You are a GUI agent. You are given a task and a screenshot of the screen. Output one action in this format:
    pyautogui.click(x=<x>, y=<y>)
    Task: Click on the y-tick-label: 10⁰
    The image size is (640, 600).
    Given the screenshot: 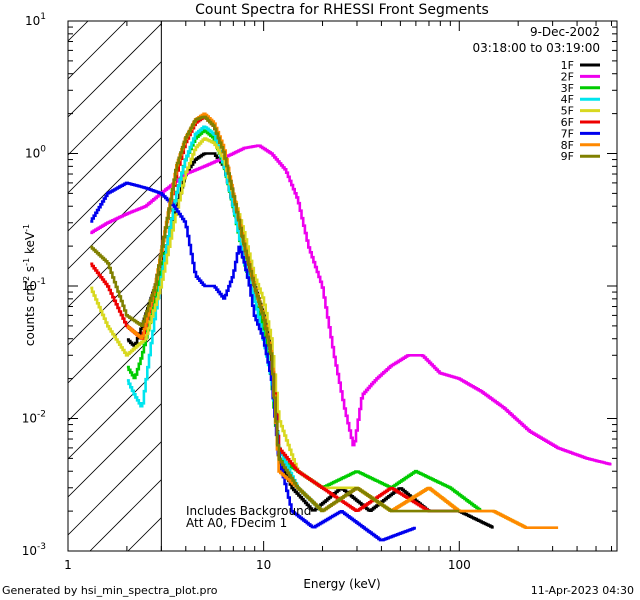 What is the action you would take?
    pyautogui.click(x=35, y=153)
    